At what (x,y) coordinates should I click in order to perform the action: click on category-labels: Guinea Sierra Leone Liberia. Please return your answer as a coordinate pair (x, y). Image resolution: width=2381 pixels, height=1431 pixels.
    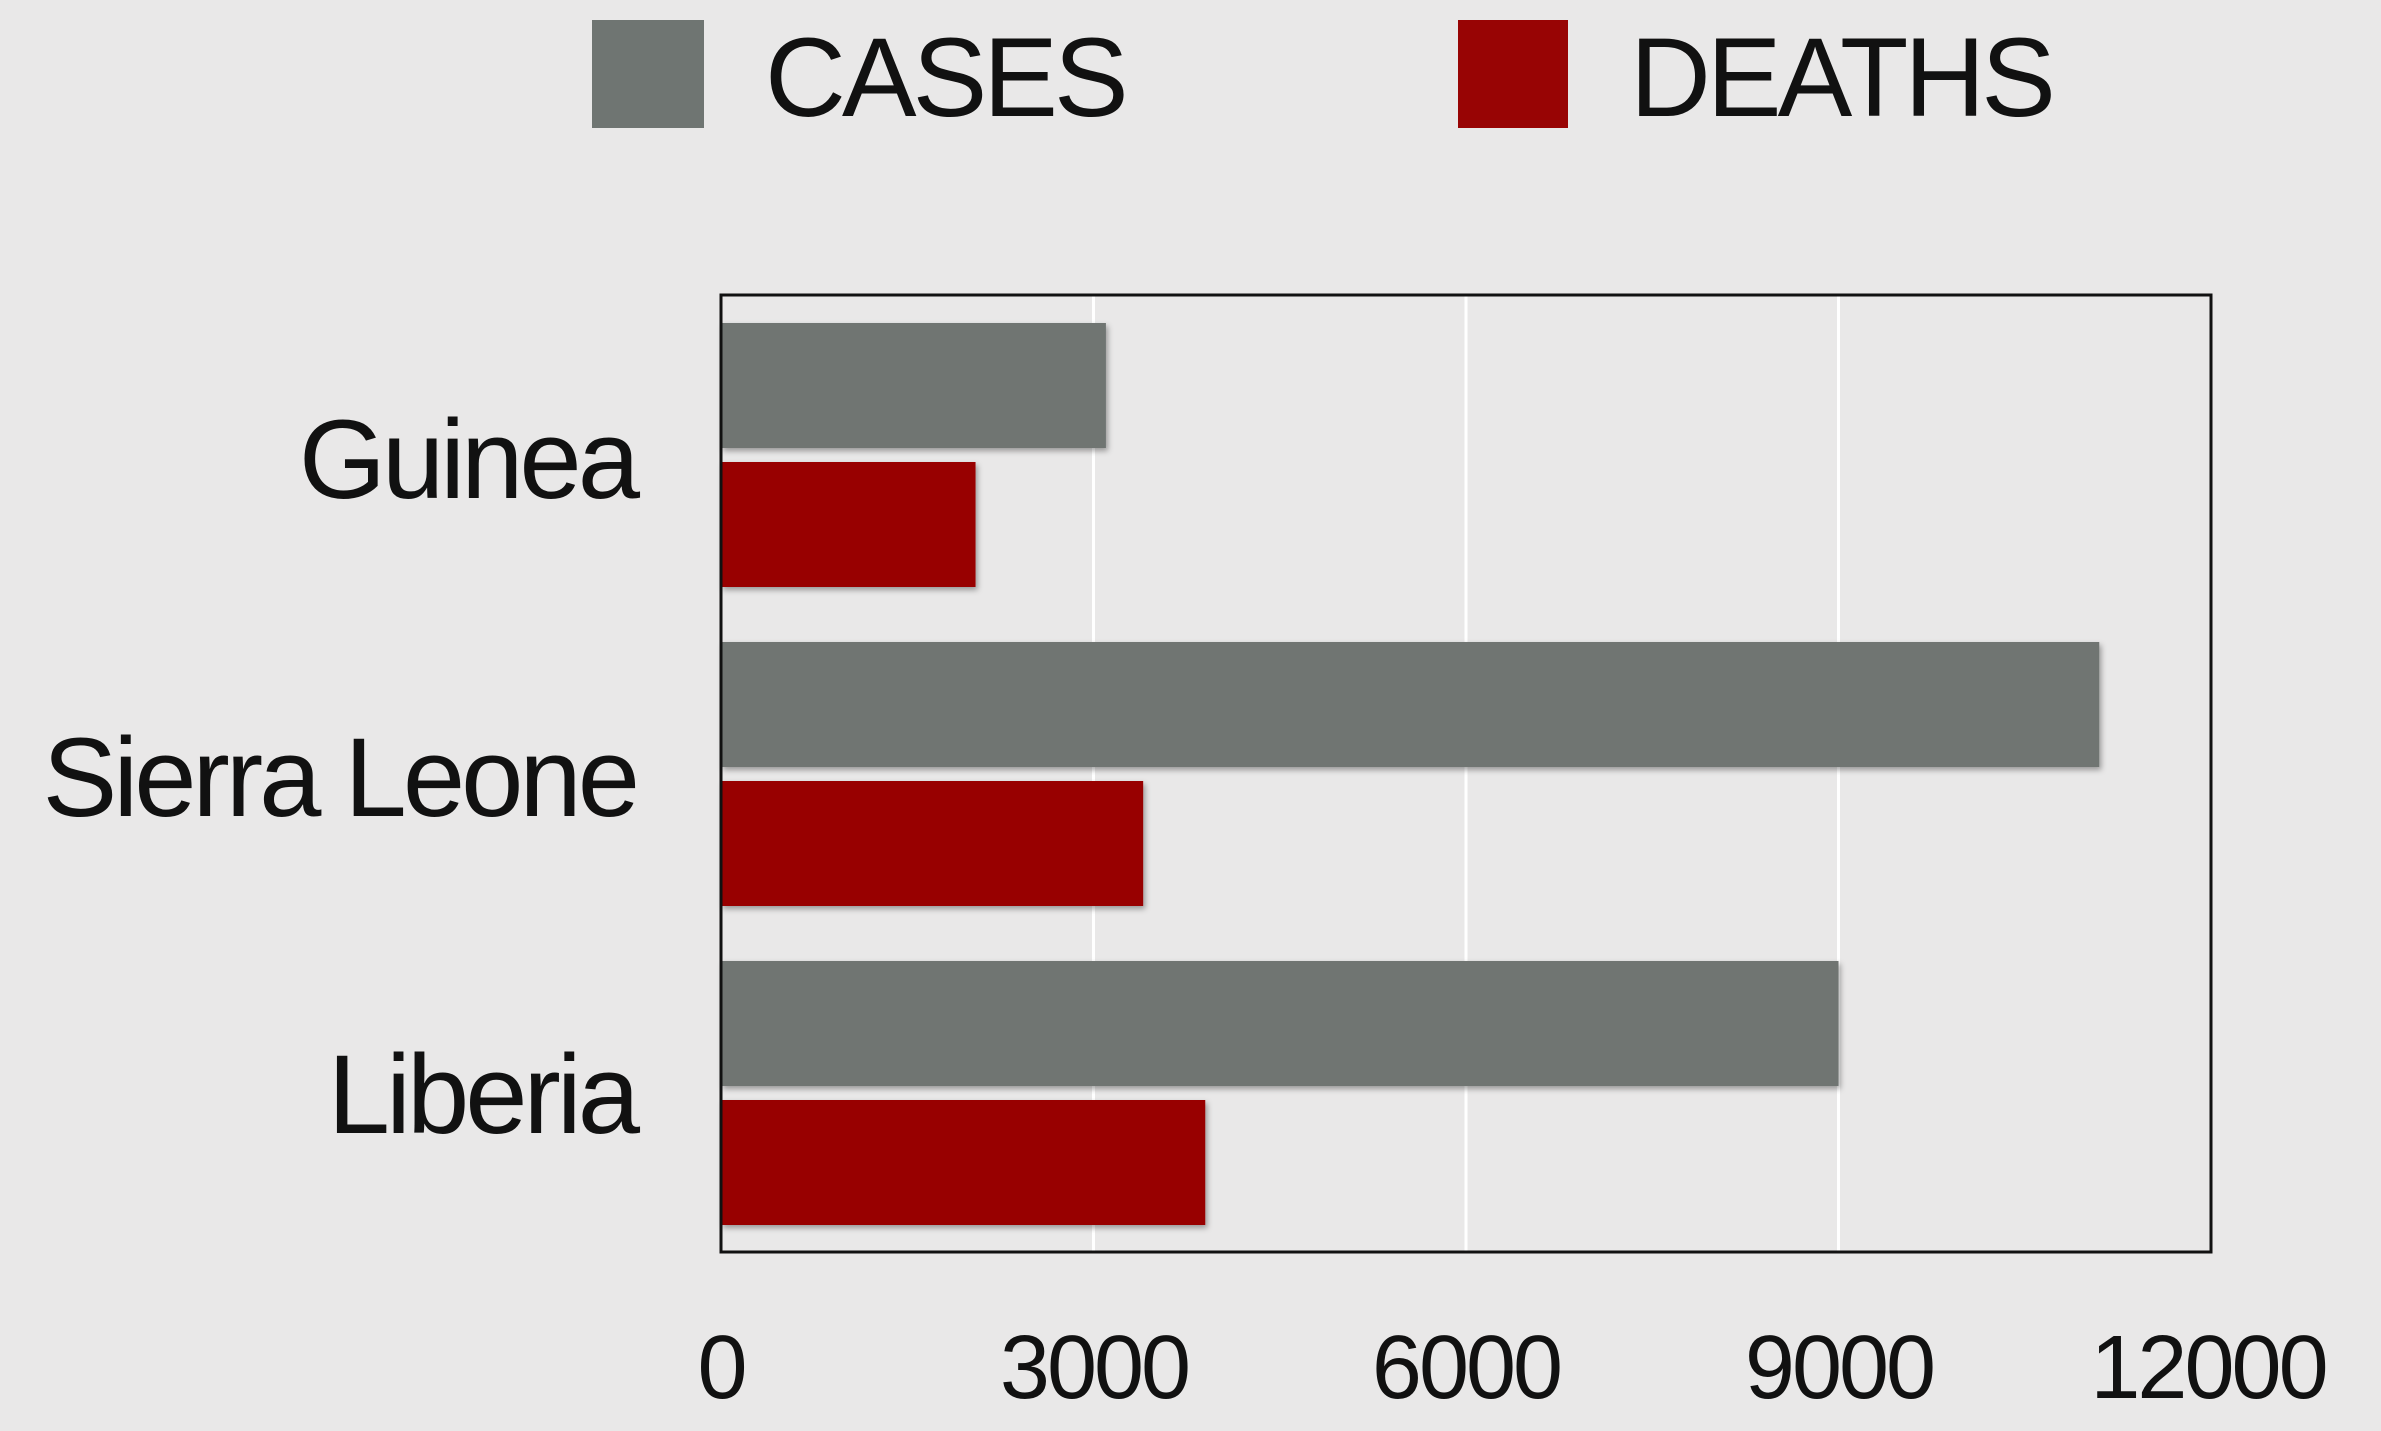
    Looking at the image, I should click on (344, 777).